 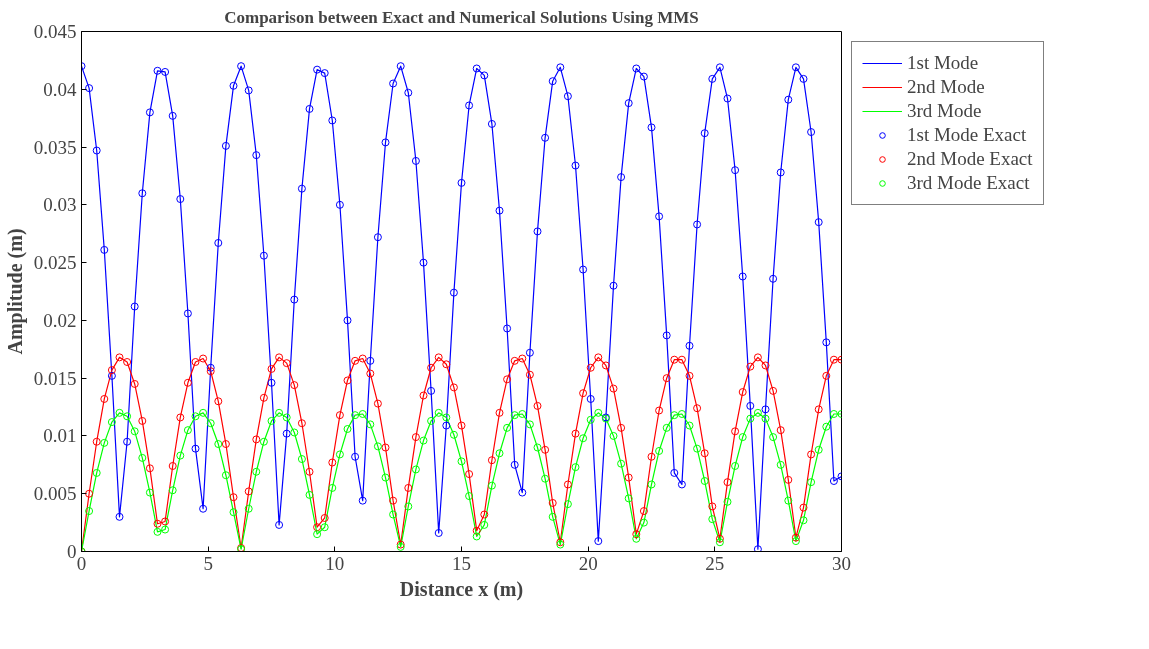 I want to click on y-tick-label: 0.03, so click(x=60, y=205).